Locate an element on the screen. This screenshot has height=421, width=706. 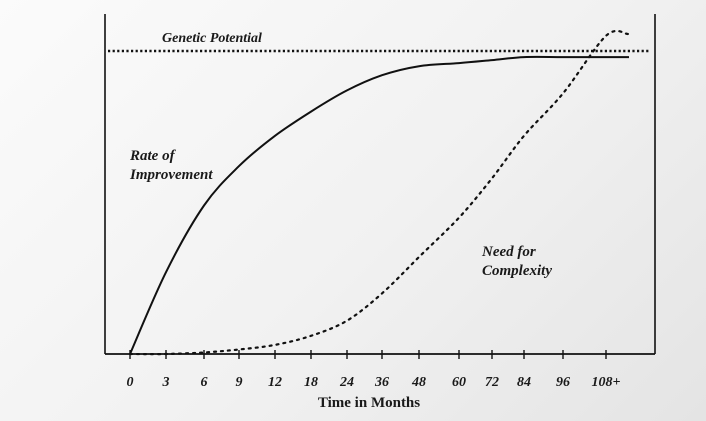
x-tick-label: 84 is located at coordinates (524, 382).